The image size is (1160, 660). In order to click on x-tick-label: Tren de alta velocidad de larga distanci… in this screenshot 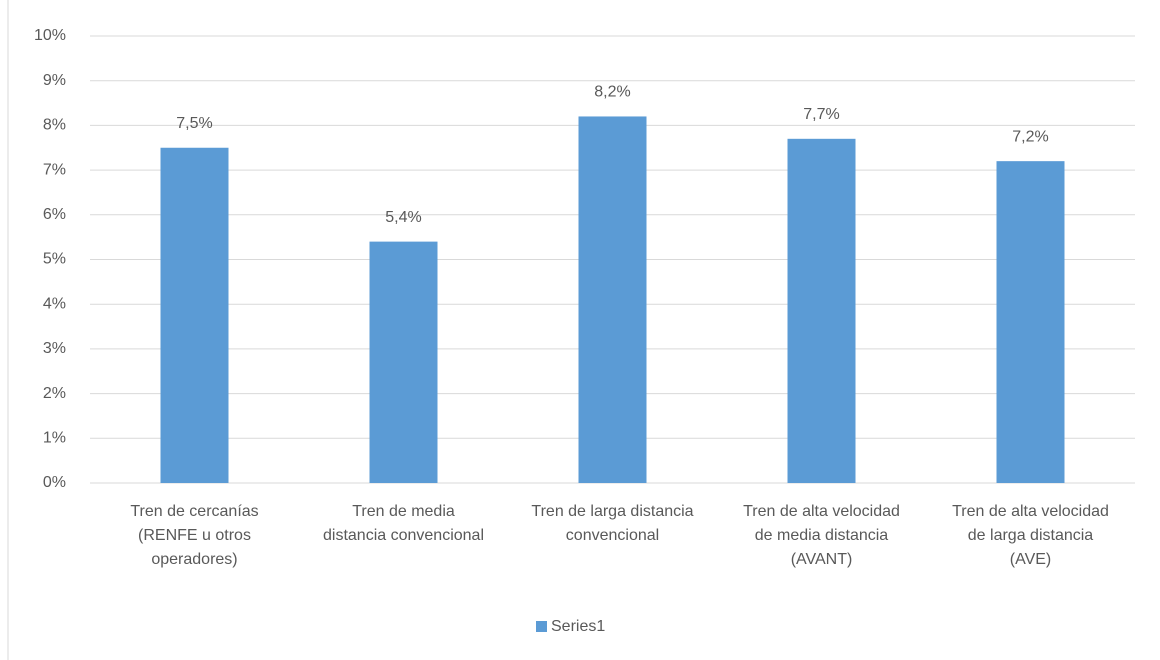, I will do `click(1030, 535)`.